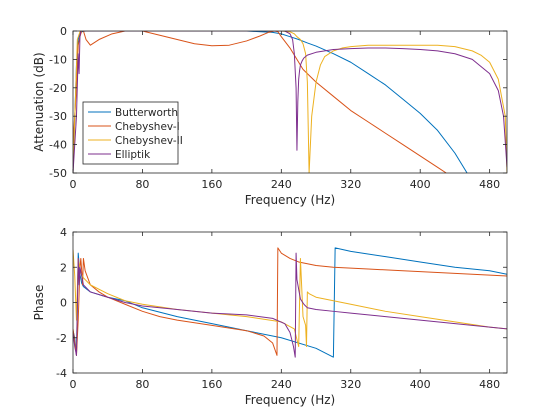 The height and width of the screenshot is (420, 560). I want to click on phase-x-tick-label: 80, so click(142, 384).